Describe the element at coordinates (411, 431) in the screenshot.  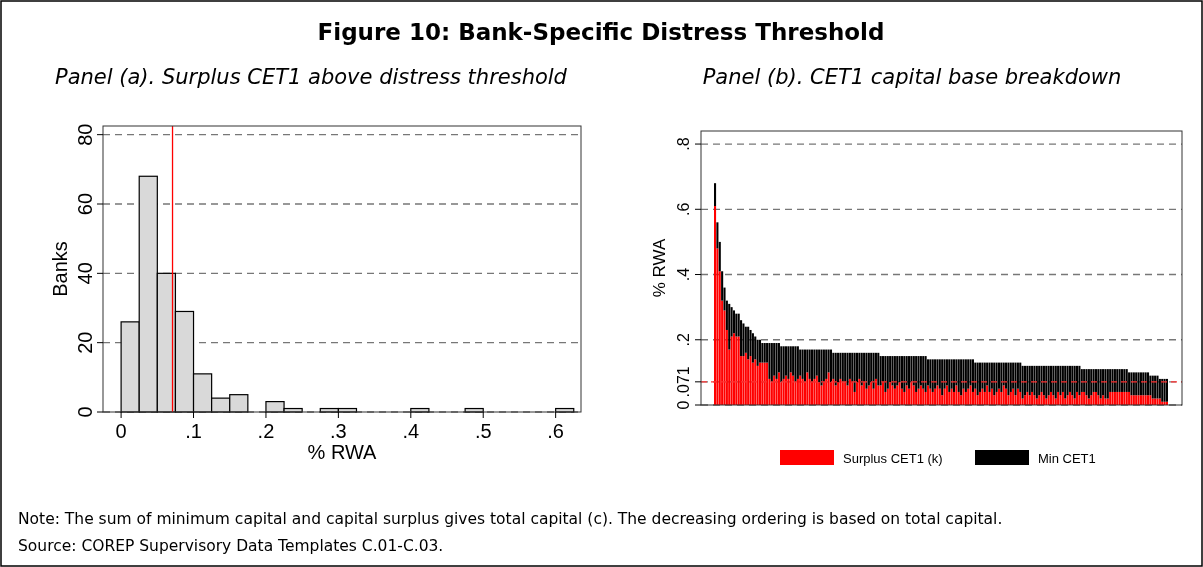
I see `x-tick-label: .4` at that location.